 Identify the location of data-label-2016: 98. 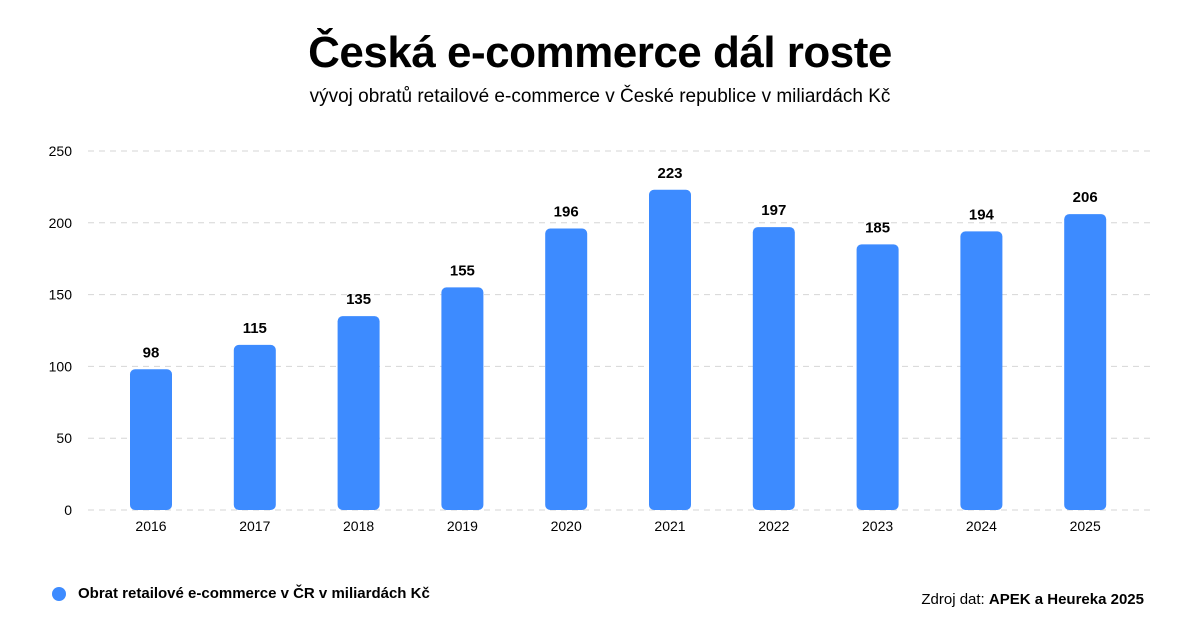
(151, 352).